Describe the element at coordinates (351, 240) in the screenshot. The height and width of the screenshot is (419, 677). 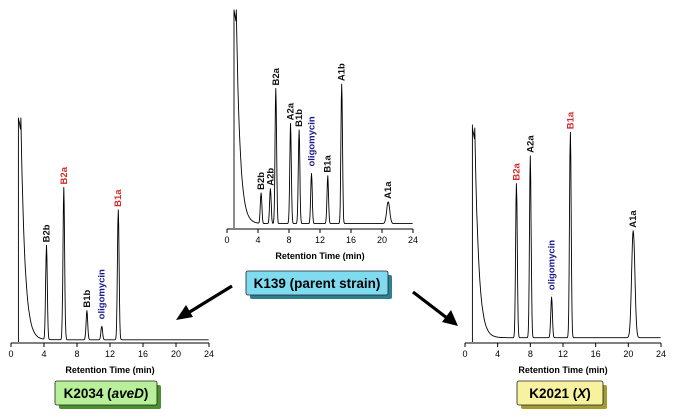
I see `x-tick-label-k139-16: 16` at that location.